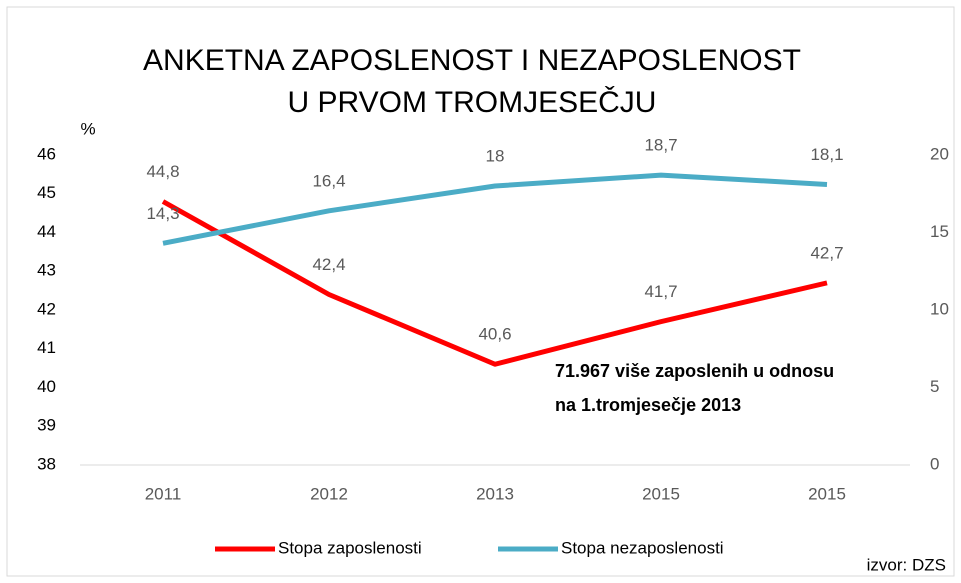 This screenshot has height=583, width=961. What do you see at coordinates (46, 347) in the screenshot?
I see `y-tick-label: 41` at bounding box center [46, 347].